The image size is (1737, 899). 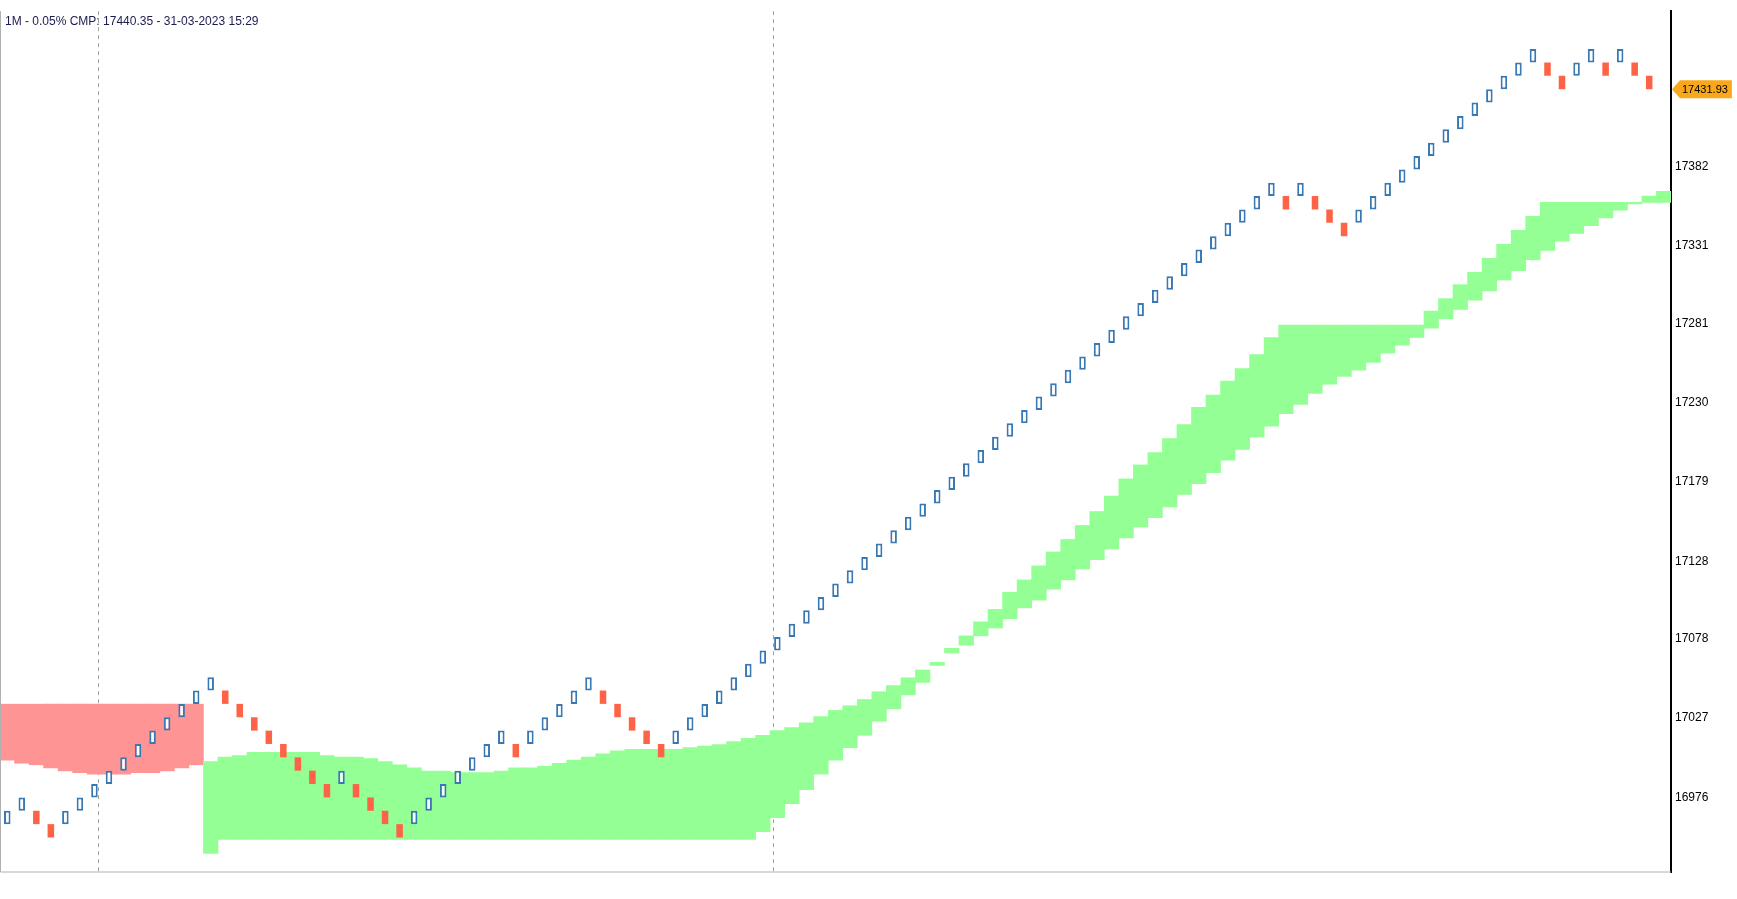 What do you see at coordinates (1692, 481) in the screenshot?
I see `y-tick-label: 17179` at bounding box center [1692, 481].